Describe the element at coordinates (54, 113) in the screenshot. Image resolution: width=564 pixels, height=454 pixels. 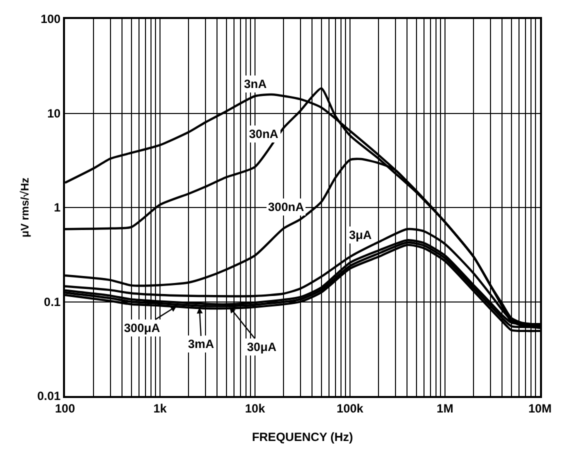
I see `y-tick-label: 10` at that location.